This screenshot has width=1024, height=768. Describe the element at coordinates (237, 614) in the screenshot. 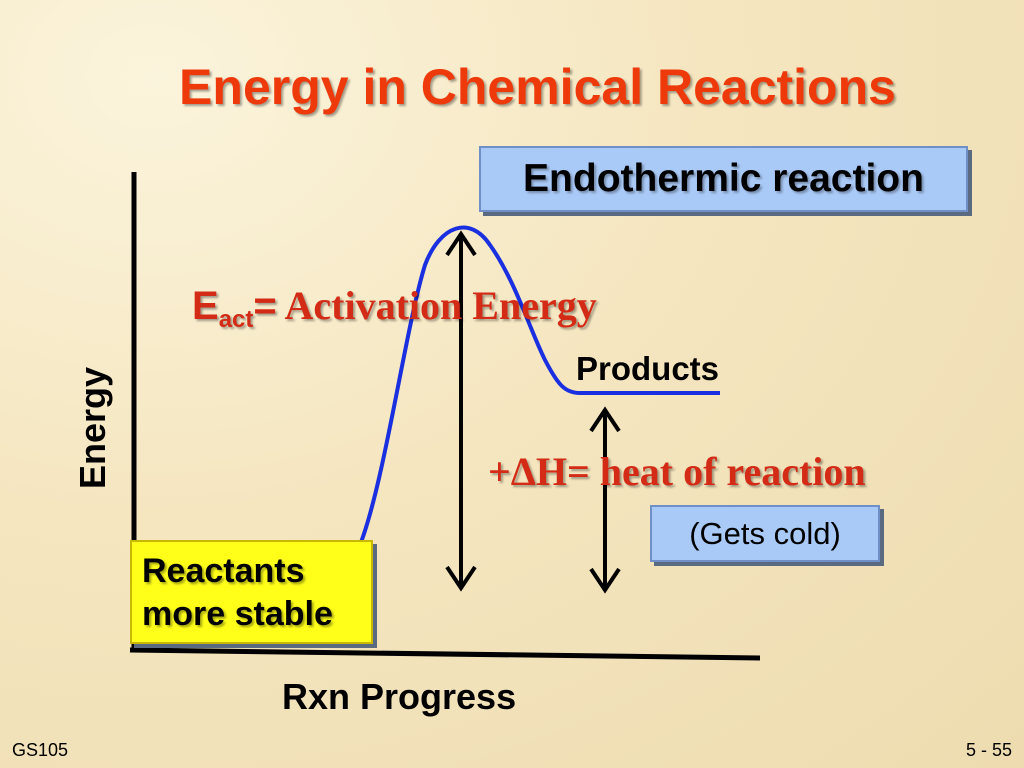

I see `reactants-stability-label: more stable` at that location.